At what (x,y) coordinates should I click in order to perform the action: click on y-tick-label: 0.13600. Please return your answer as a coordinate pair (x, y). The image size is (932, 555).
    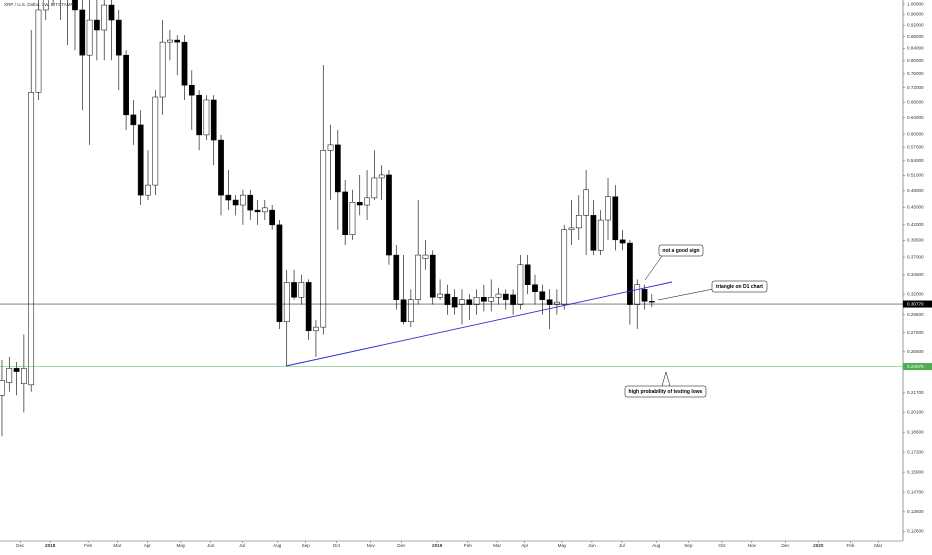
    Looking at the image, I should click on (915, 511).